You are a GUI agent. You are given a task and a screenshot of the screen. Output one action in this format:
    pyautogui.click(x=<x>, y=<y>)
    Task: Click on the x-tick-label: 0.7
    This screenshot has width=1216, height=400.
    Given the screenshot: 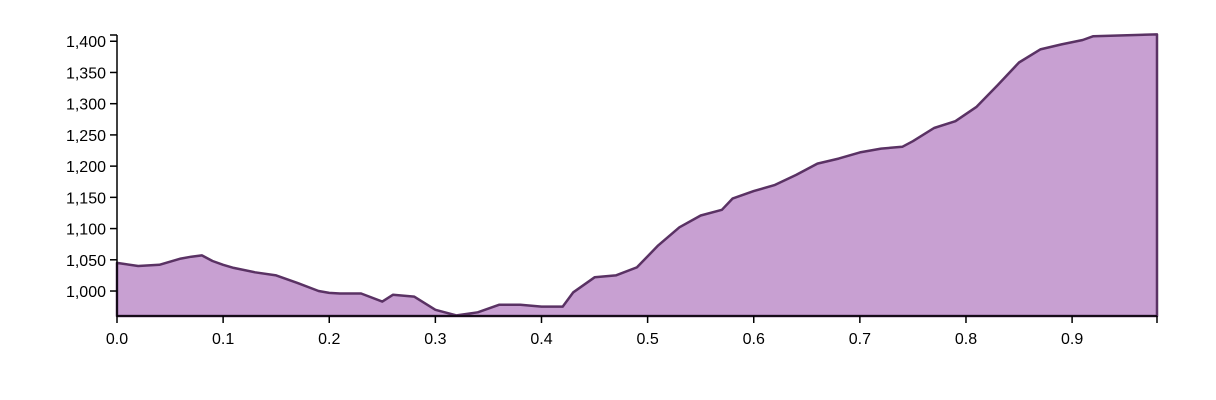 What is the action you would take?
    pyautogui.click(x=860, y=339)
    